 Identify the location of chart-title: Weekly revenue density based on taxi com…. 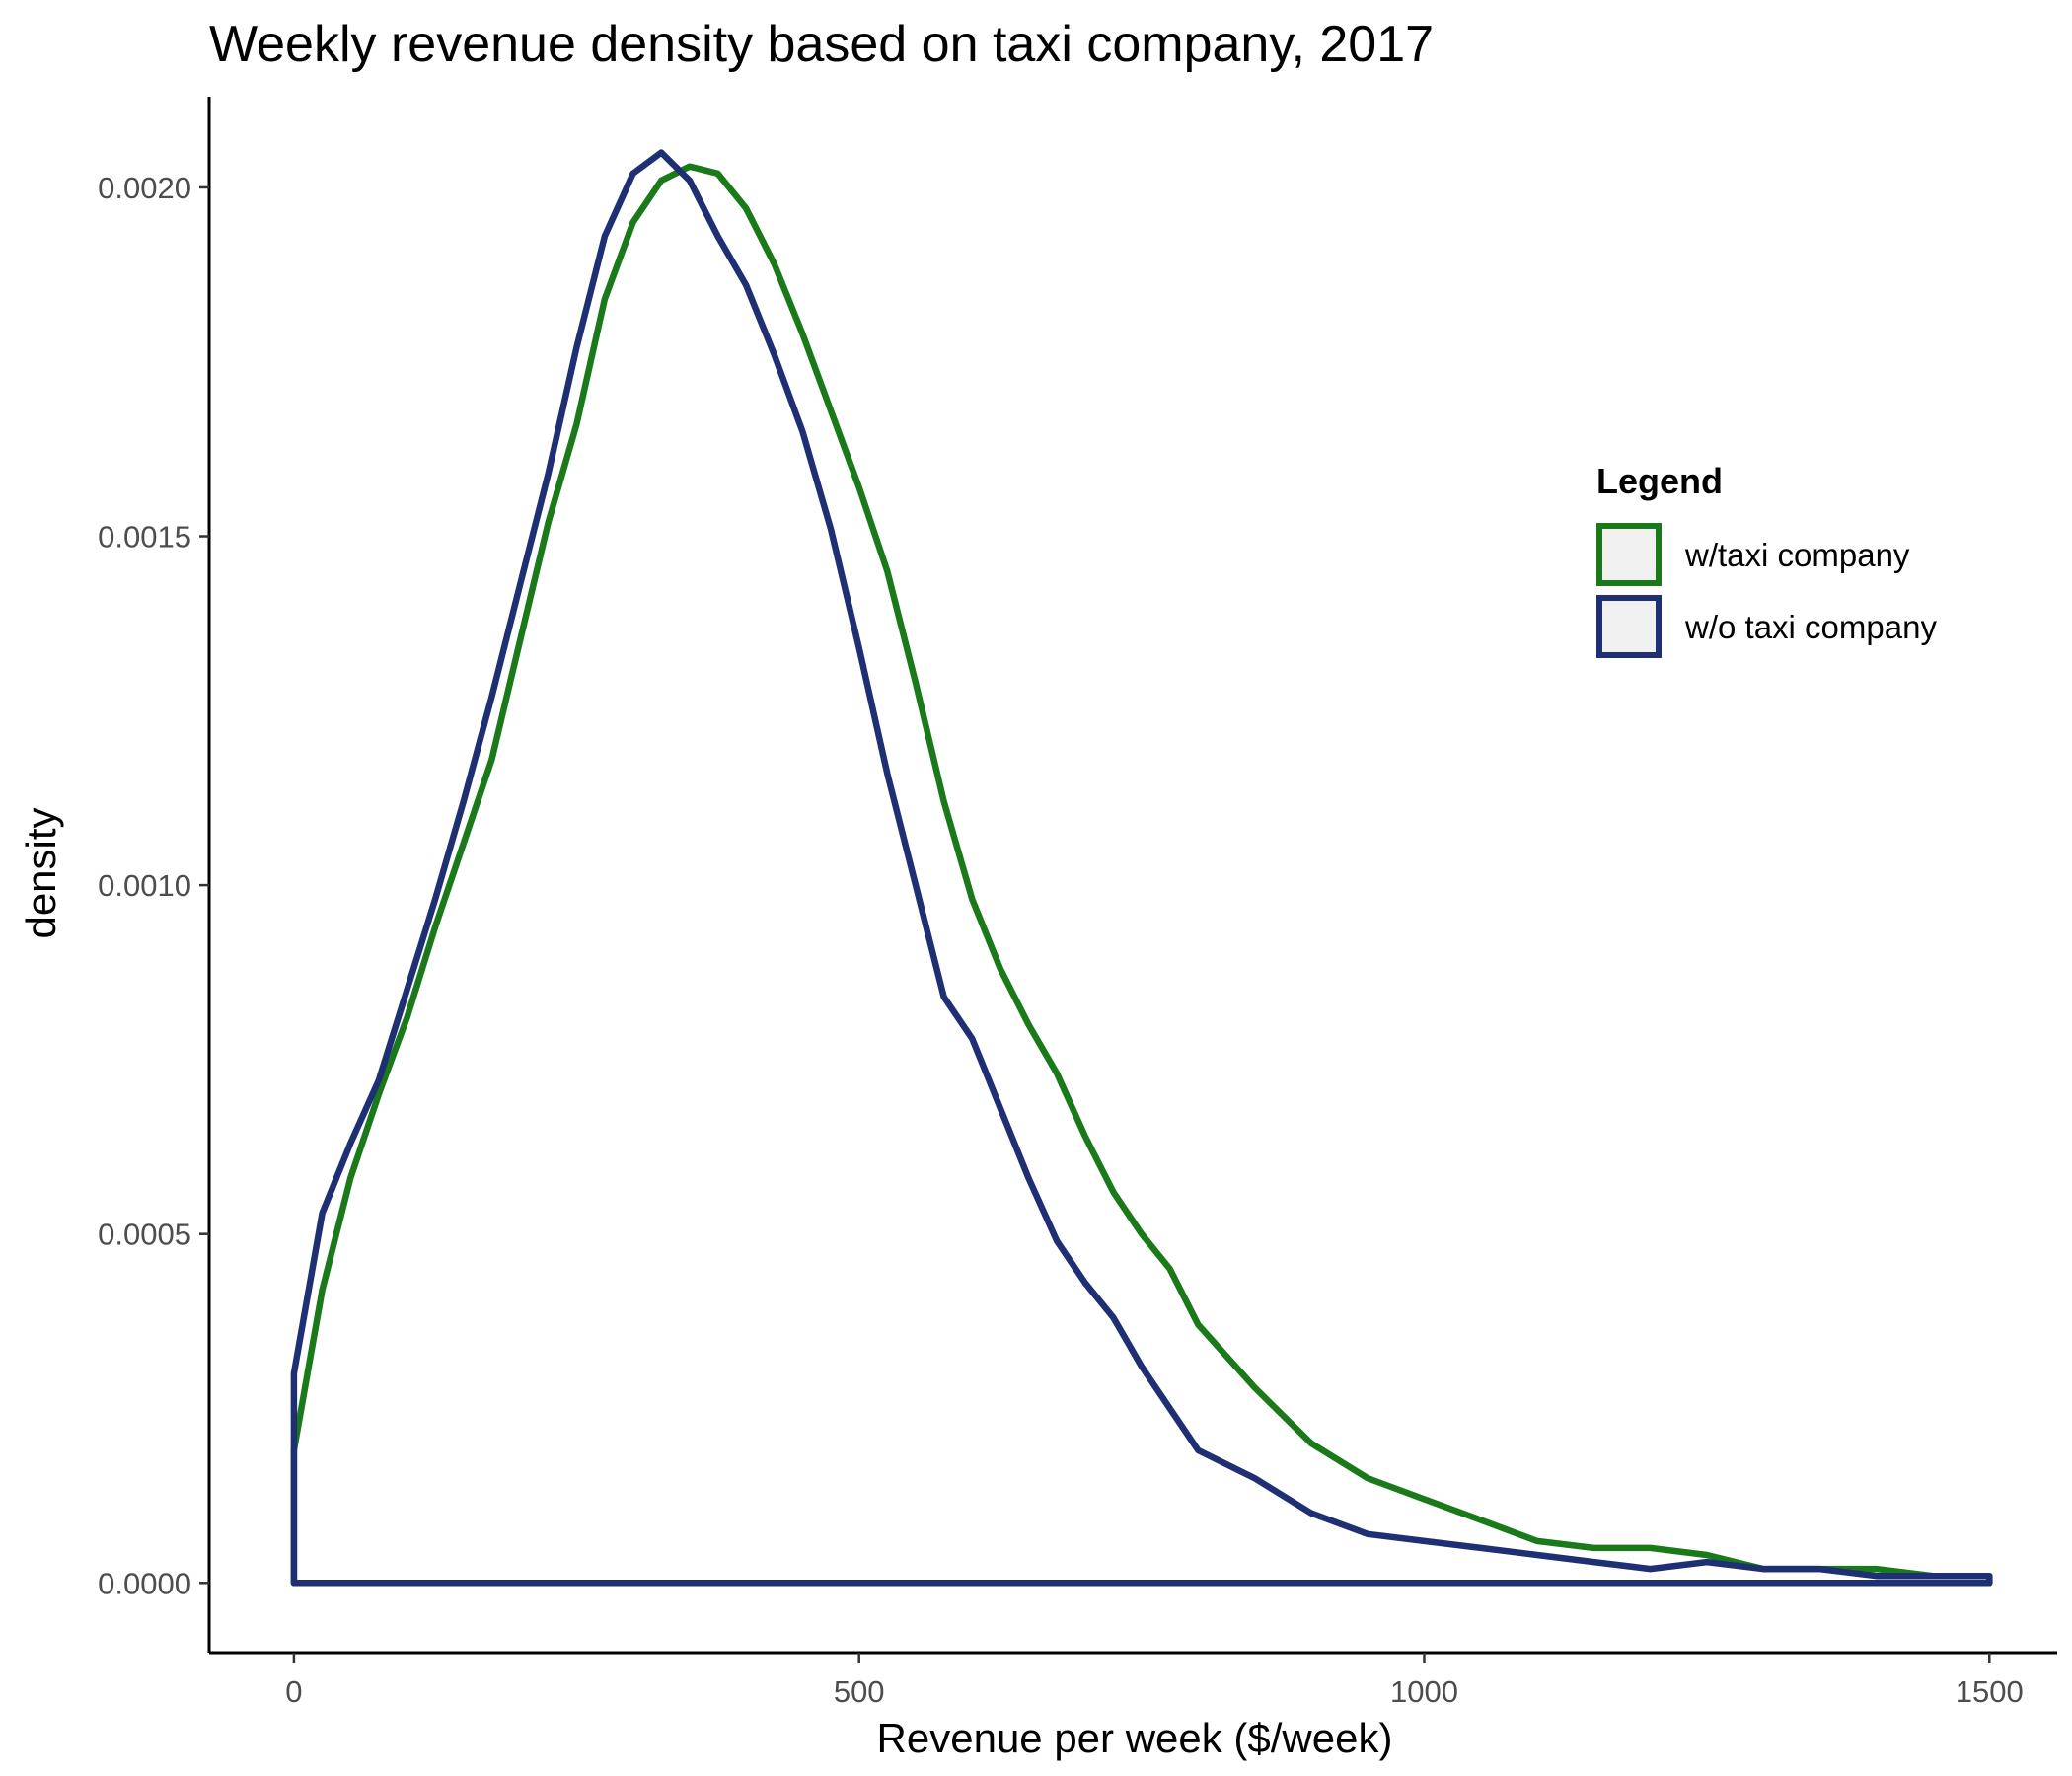
(822, 45).